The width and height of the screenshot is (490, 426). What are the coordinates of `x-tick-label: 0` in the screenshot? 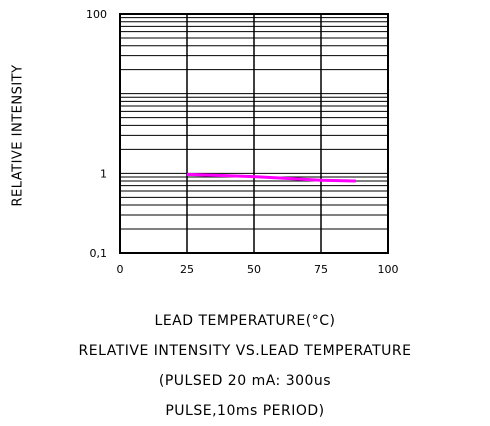 It's located at (120, 269).